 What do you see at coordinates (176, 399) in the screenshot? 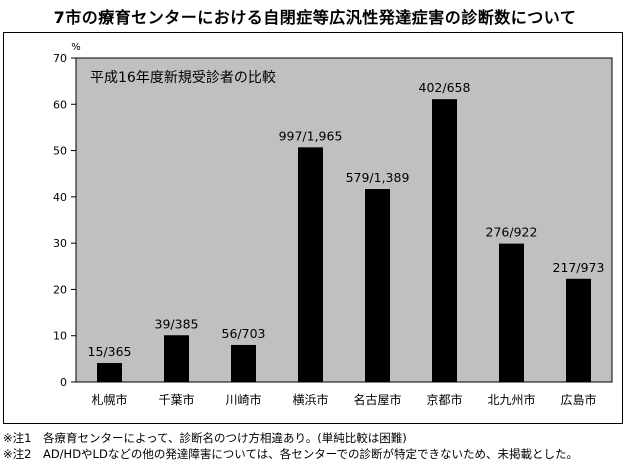
I see `x-tick-label: 千葉市` at bounding box center [176, 399].